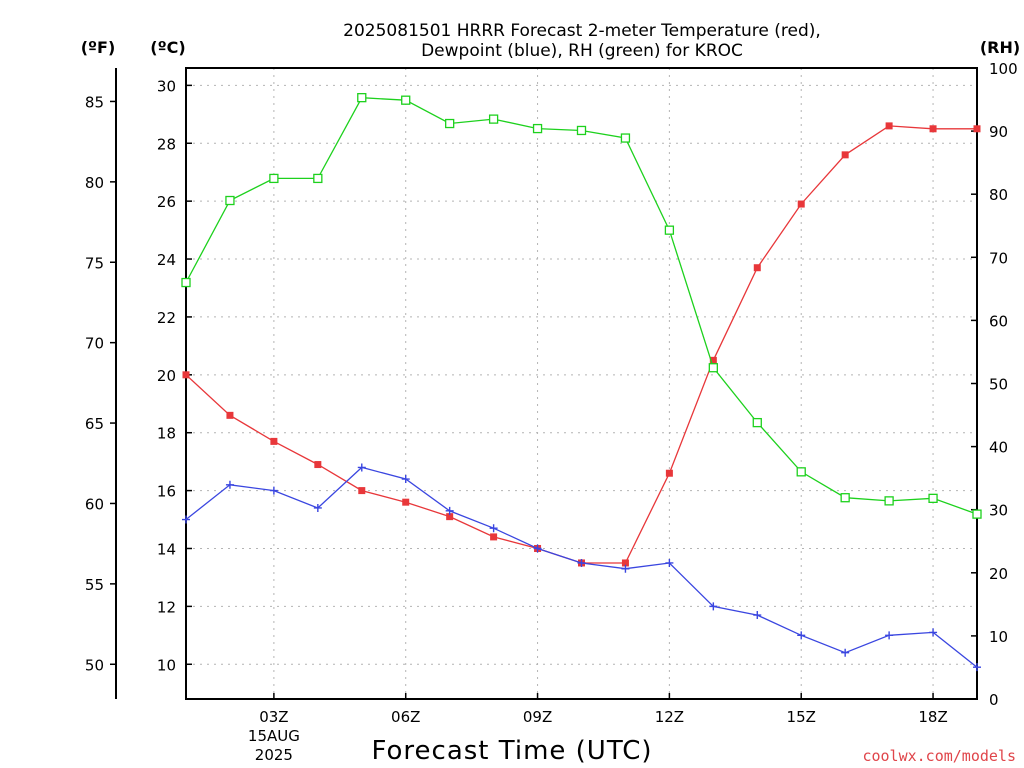 This screenshot has height=768, width=1024. I want to click on celsius-tick-label: 26, so click(166, 202).